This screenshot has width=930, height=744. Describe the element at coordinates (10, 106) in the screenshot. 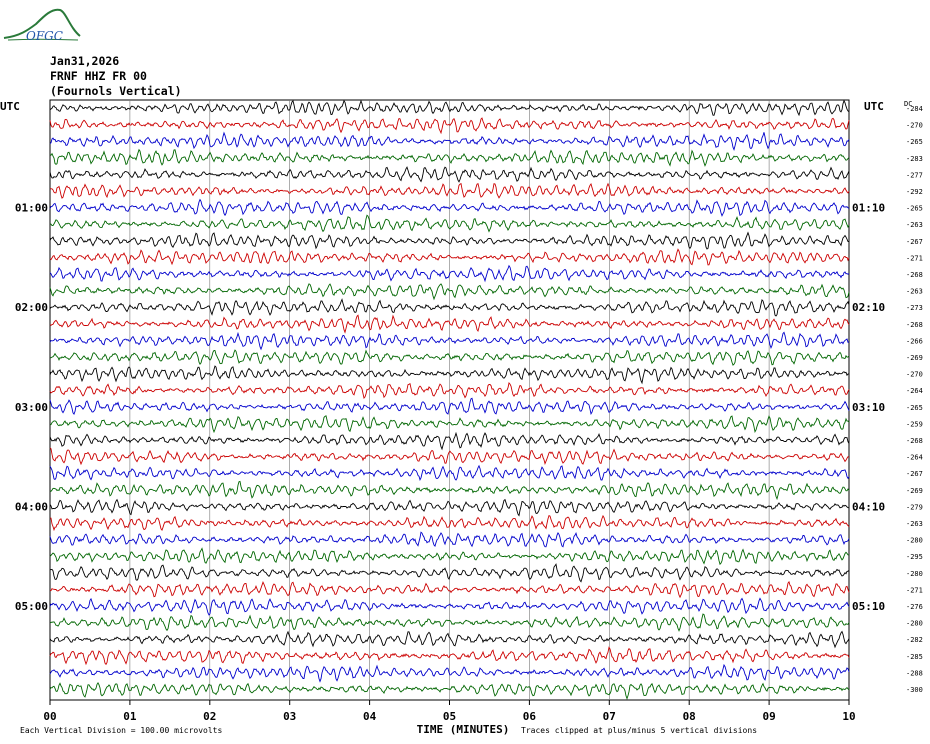

I see `utc-left-label: UTC` at that location.